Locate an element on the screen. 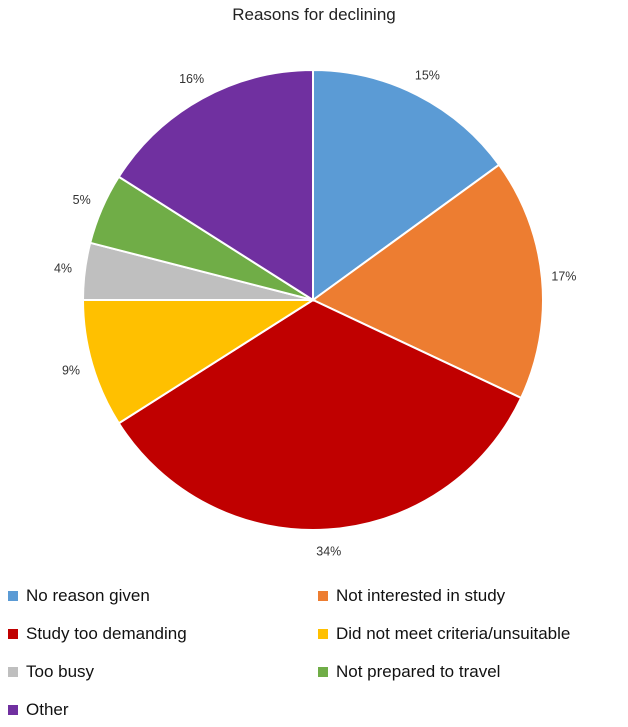 The image size is (628, 727). pie-slice-other is located at coordinates (215, 185).